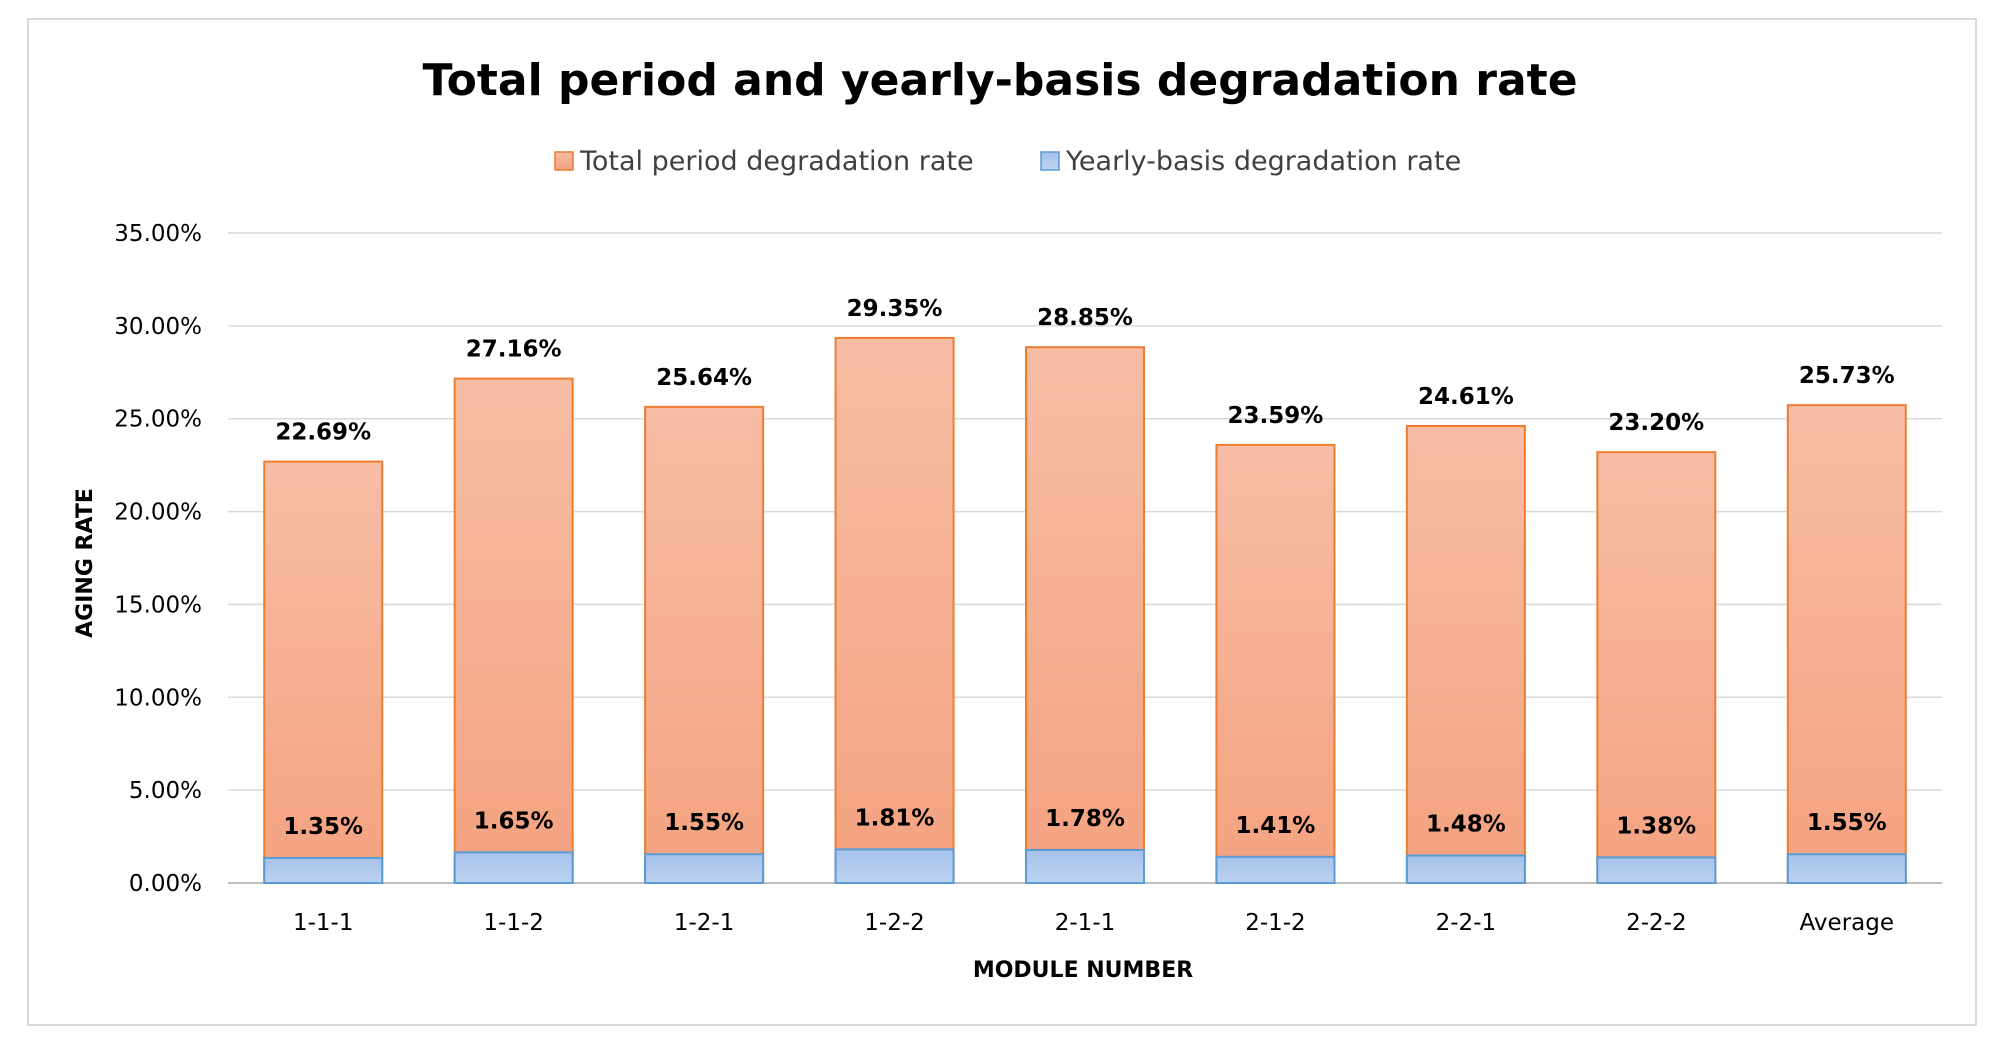  Describe the element at coordinates (1050, 161) in the screenshot. I see `legend-swatch-yearly` at that location.